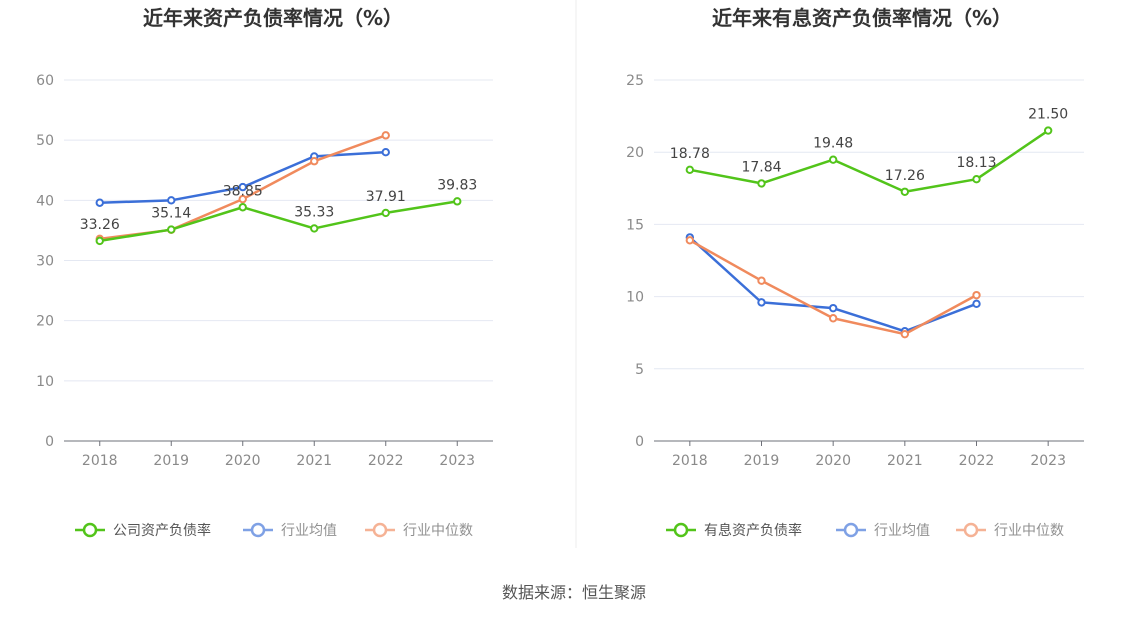  What do you see at coordinates (273, 18) in the screenshot?
I see `chart-1-title: 近年来资产负债率情况（%）` at bounding box center [273, 18].